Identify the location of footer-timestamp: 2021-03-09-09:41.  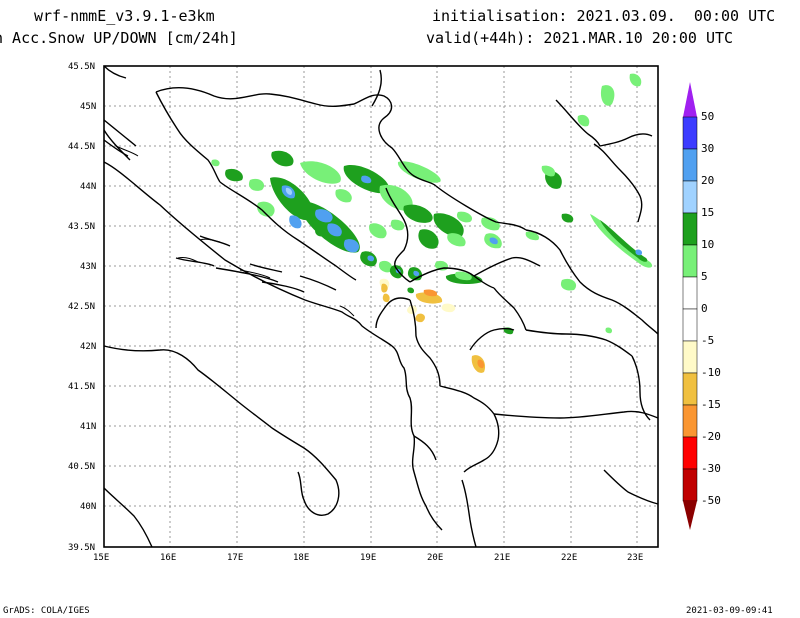
(729, 611).